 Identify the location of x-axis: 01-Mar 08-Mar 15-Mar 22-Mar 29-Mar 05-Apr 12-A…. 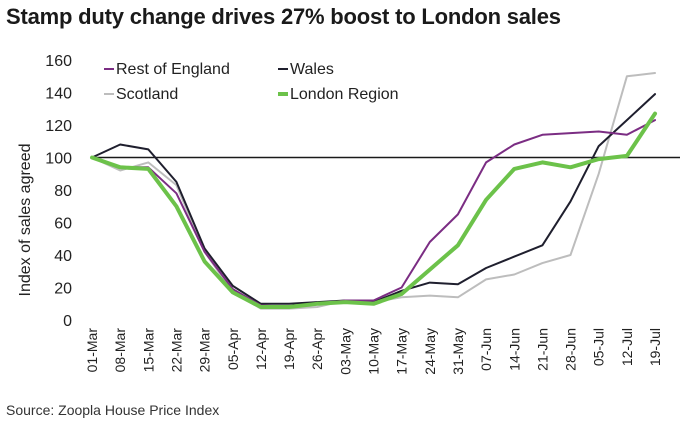
(373, 351).